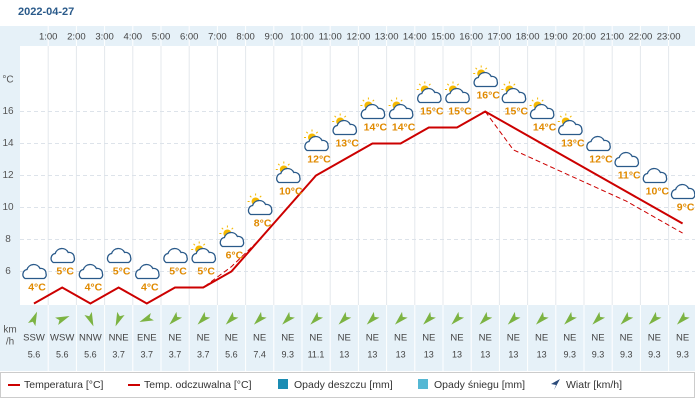  What do you see at coordinates (343, 385) in the screenshot?
I see `legend-label: Opady deszczu [mm]` at bounding box center [343, 385].